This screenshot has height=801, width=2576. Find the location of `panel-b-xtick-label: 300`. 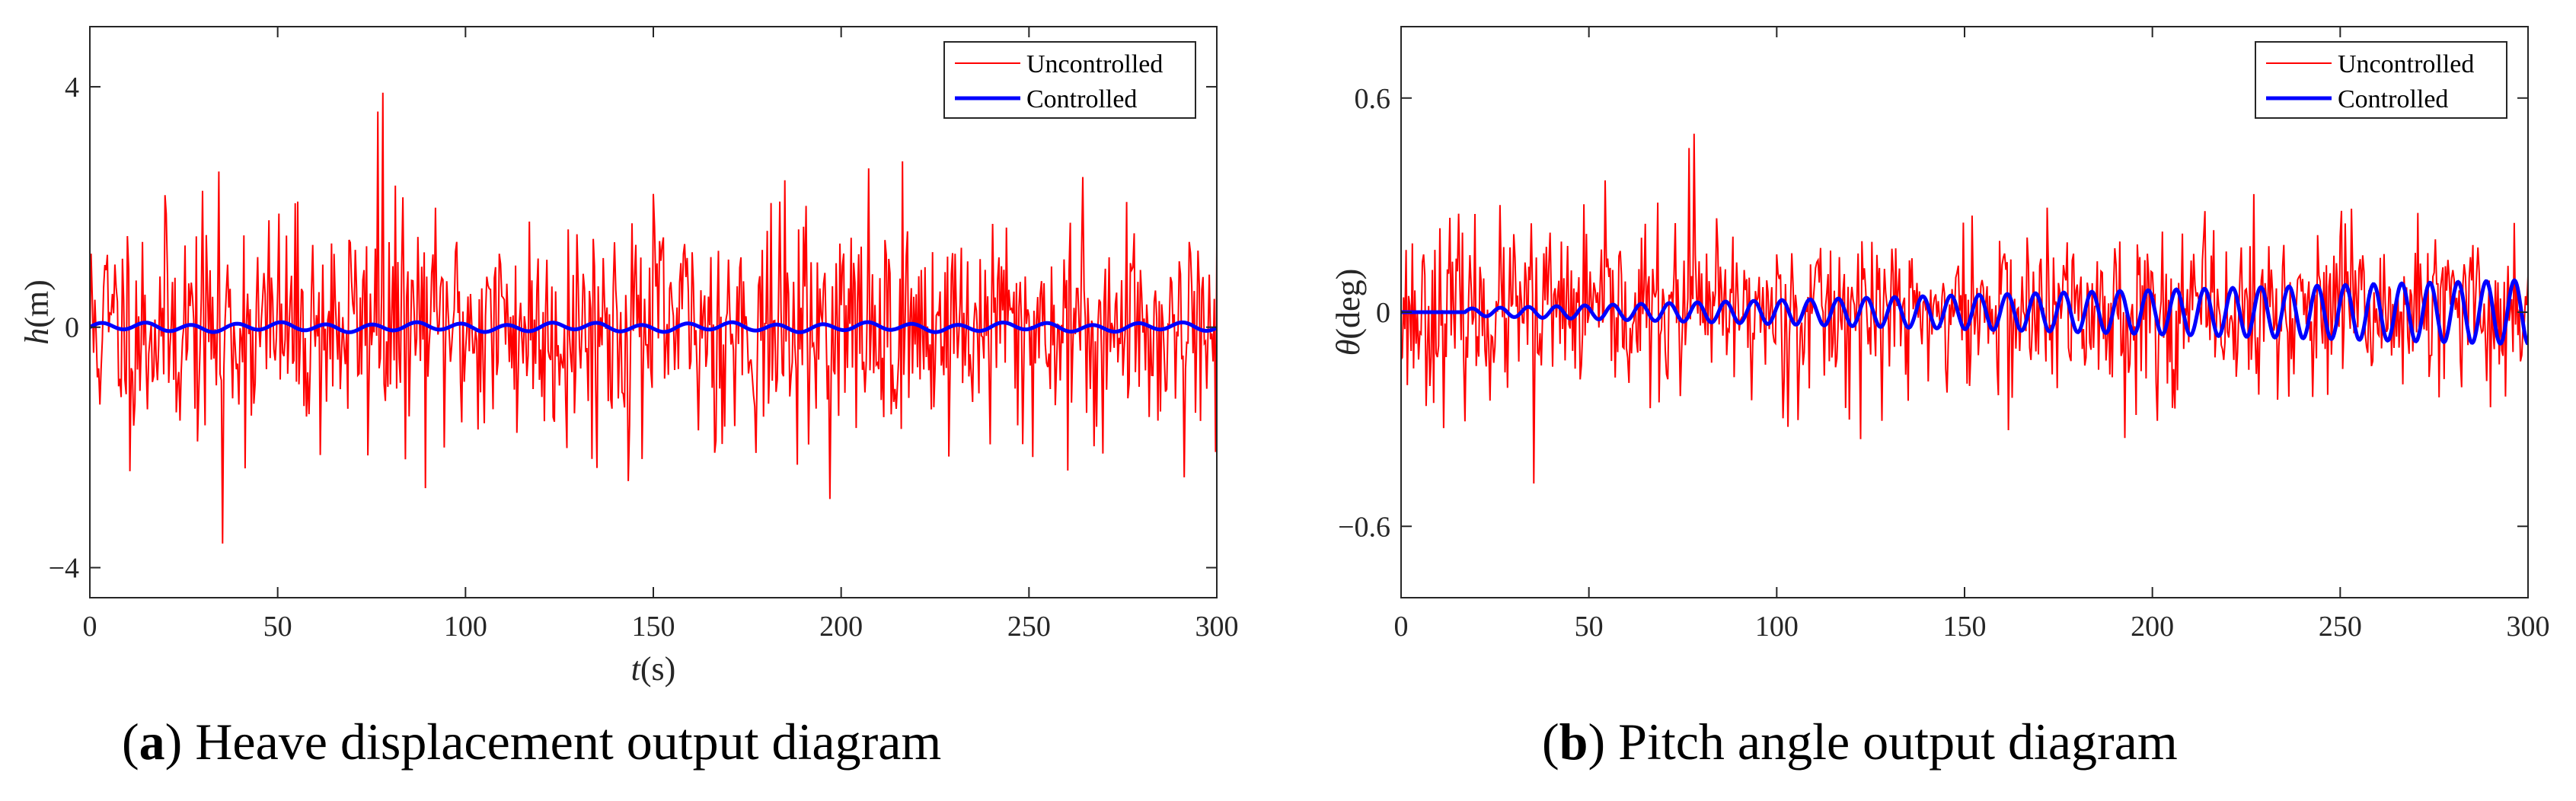

panel-b-xtick-label: 300 is located at coordinates (2528, 627).